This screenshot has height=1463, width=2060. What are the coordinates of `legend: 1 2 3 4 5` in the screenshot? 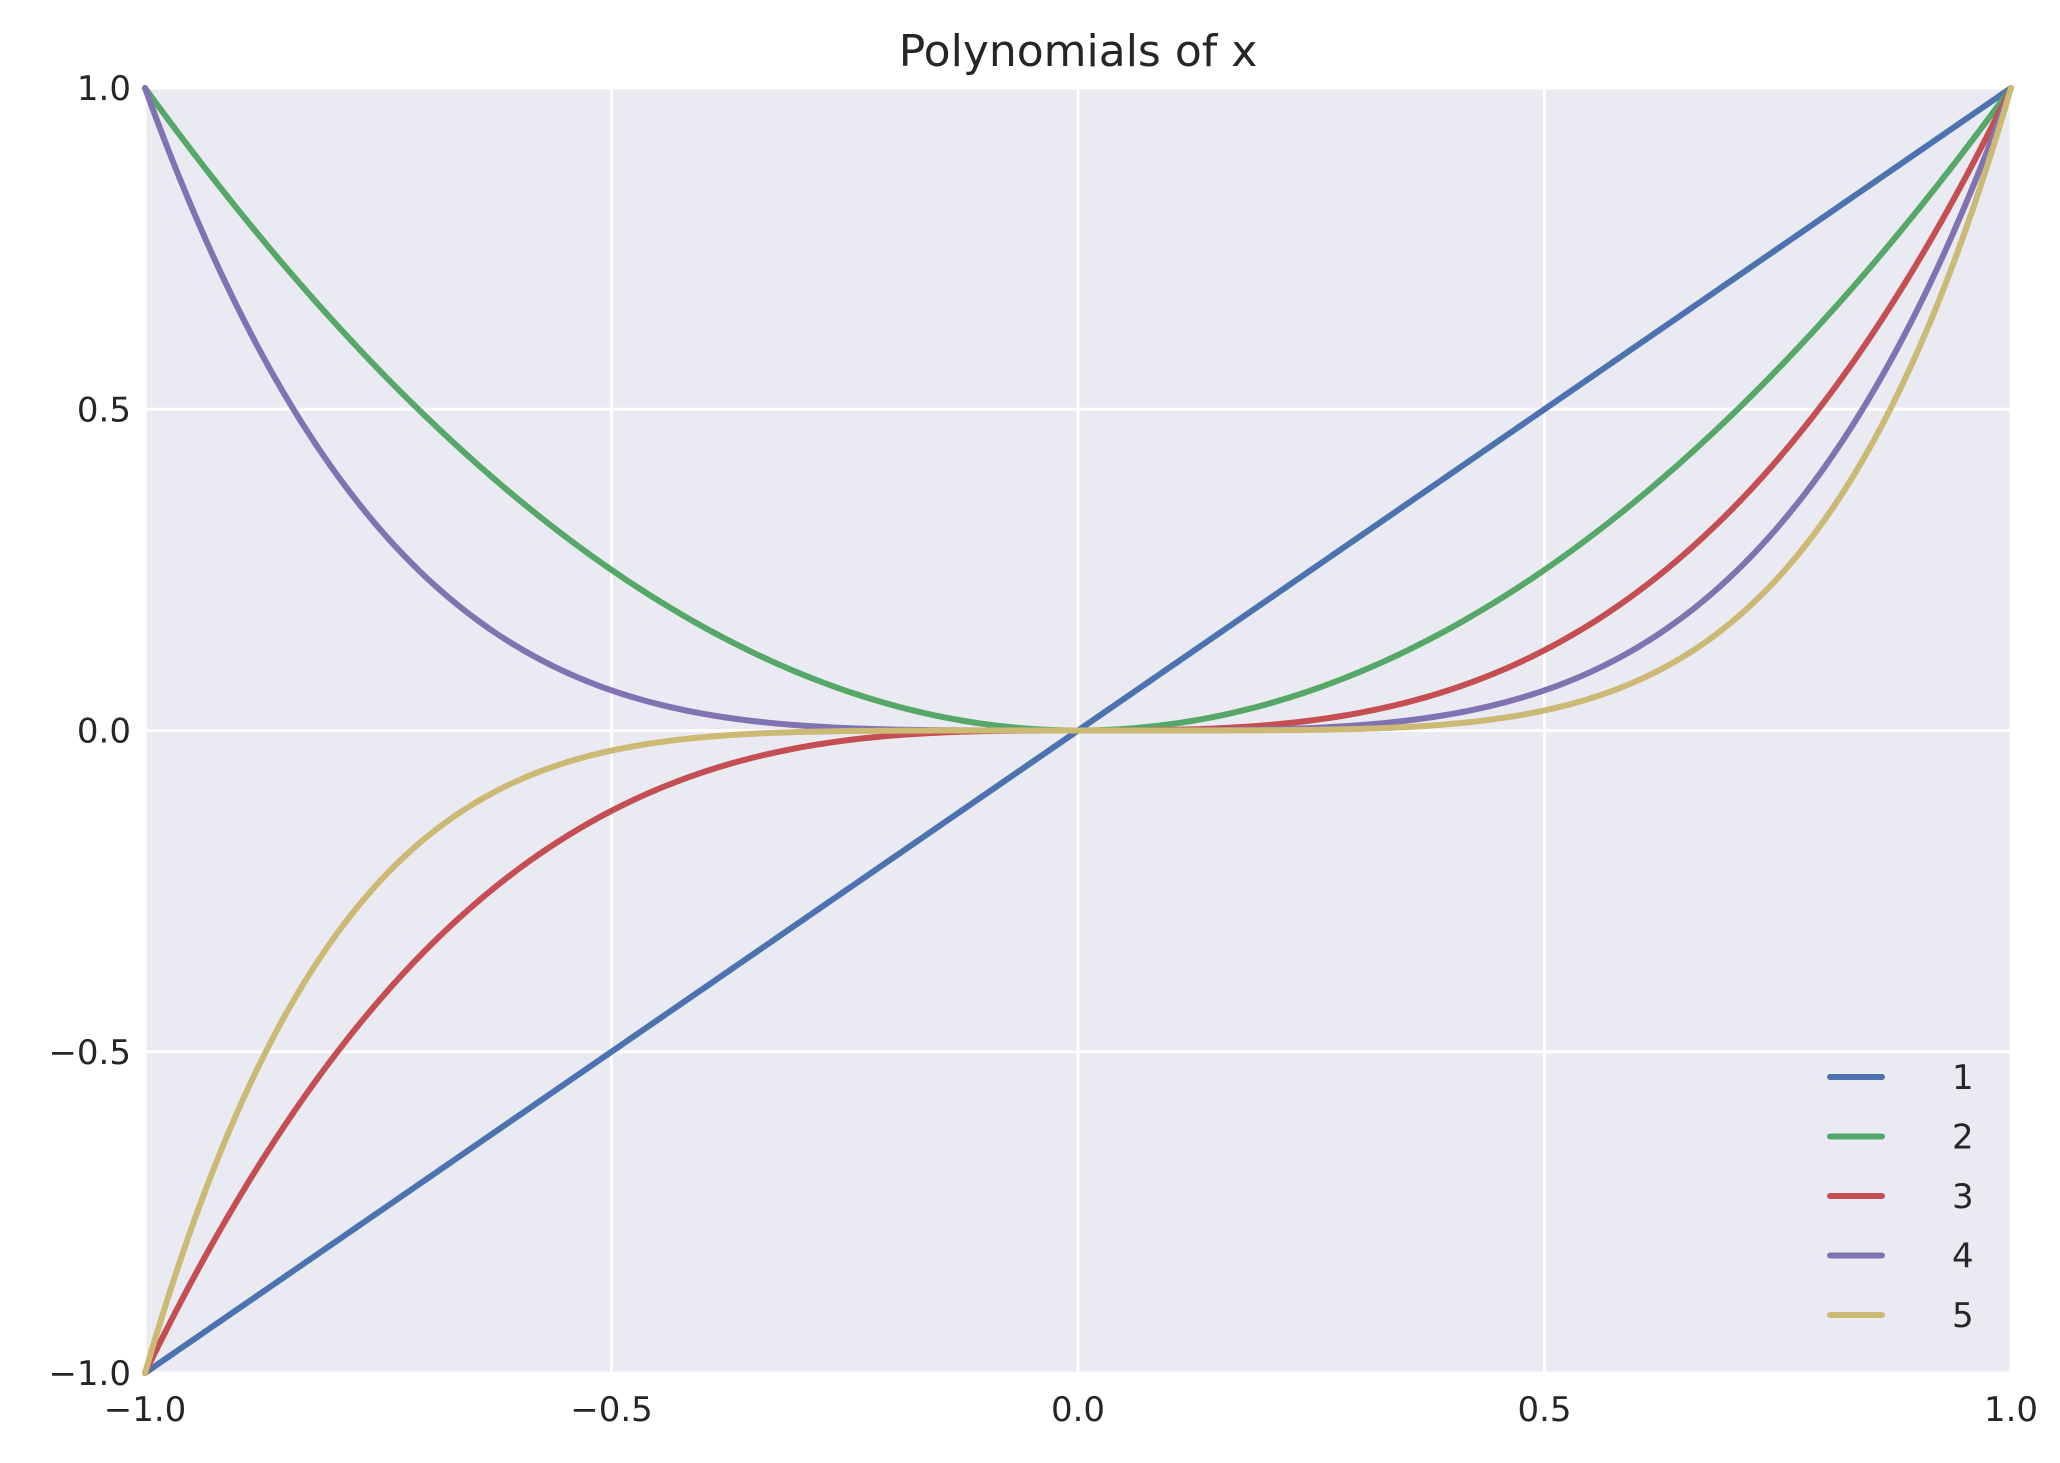 It's located at (1900, 1197).